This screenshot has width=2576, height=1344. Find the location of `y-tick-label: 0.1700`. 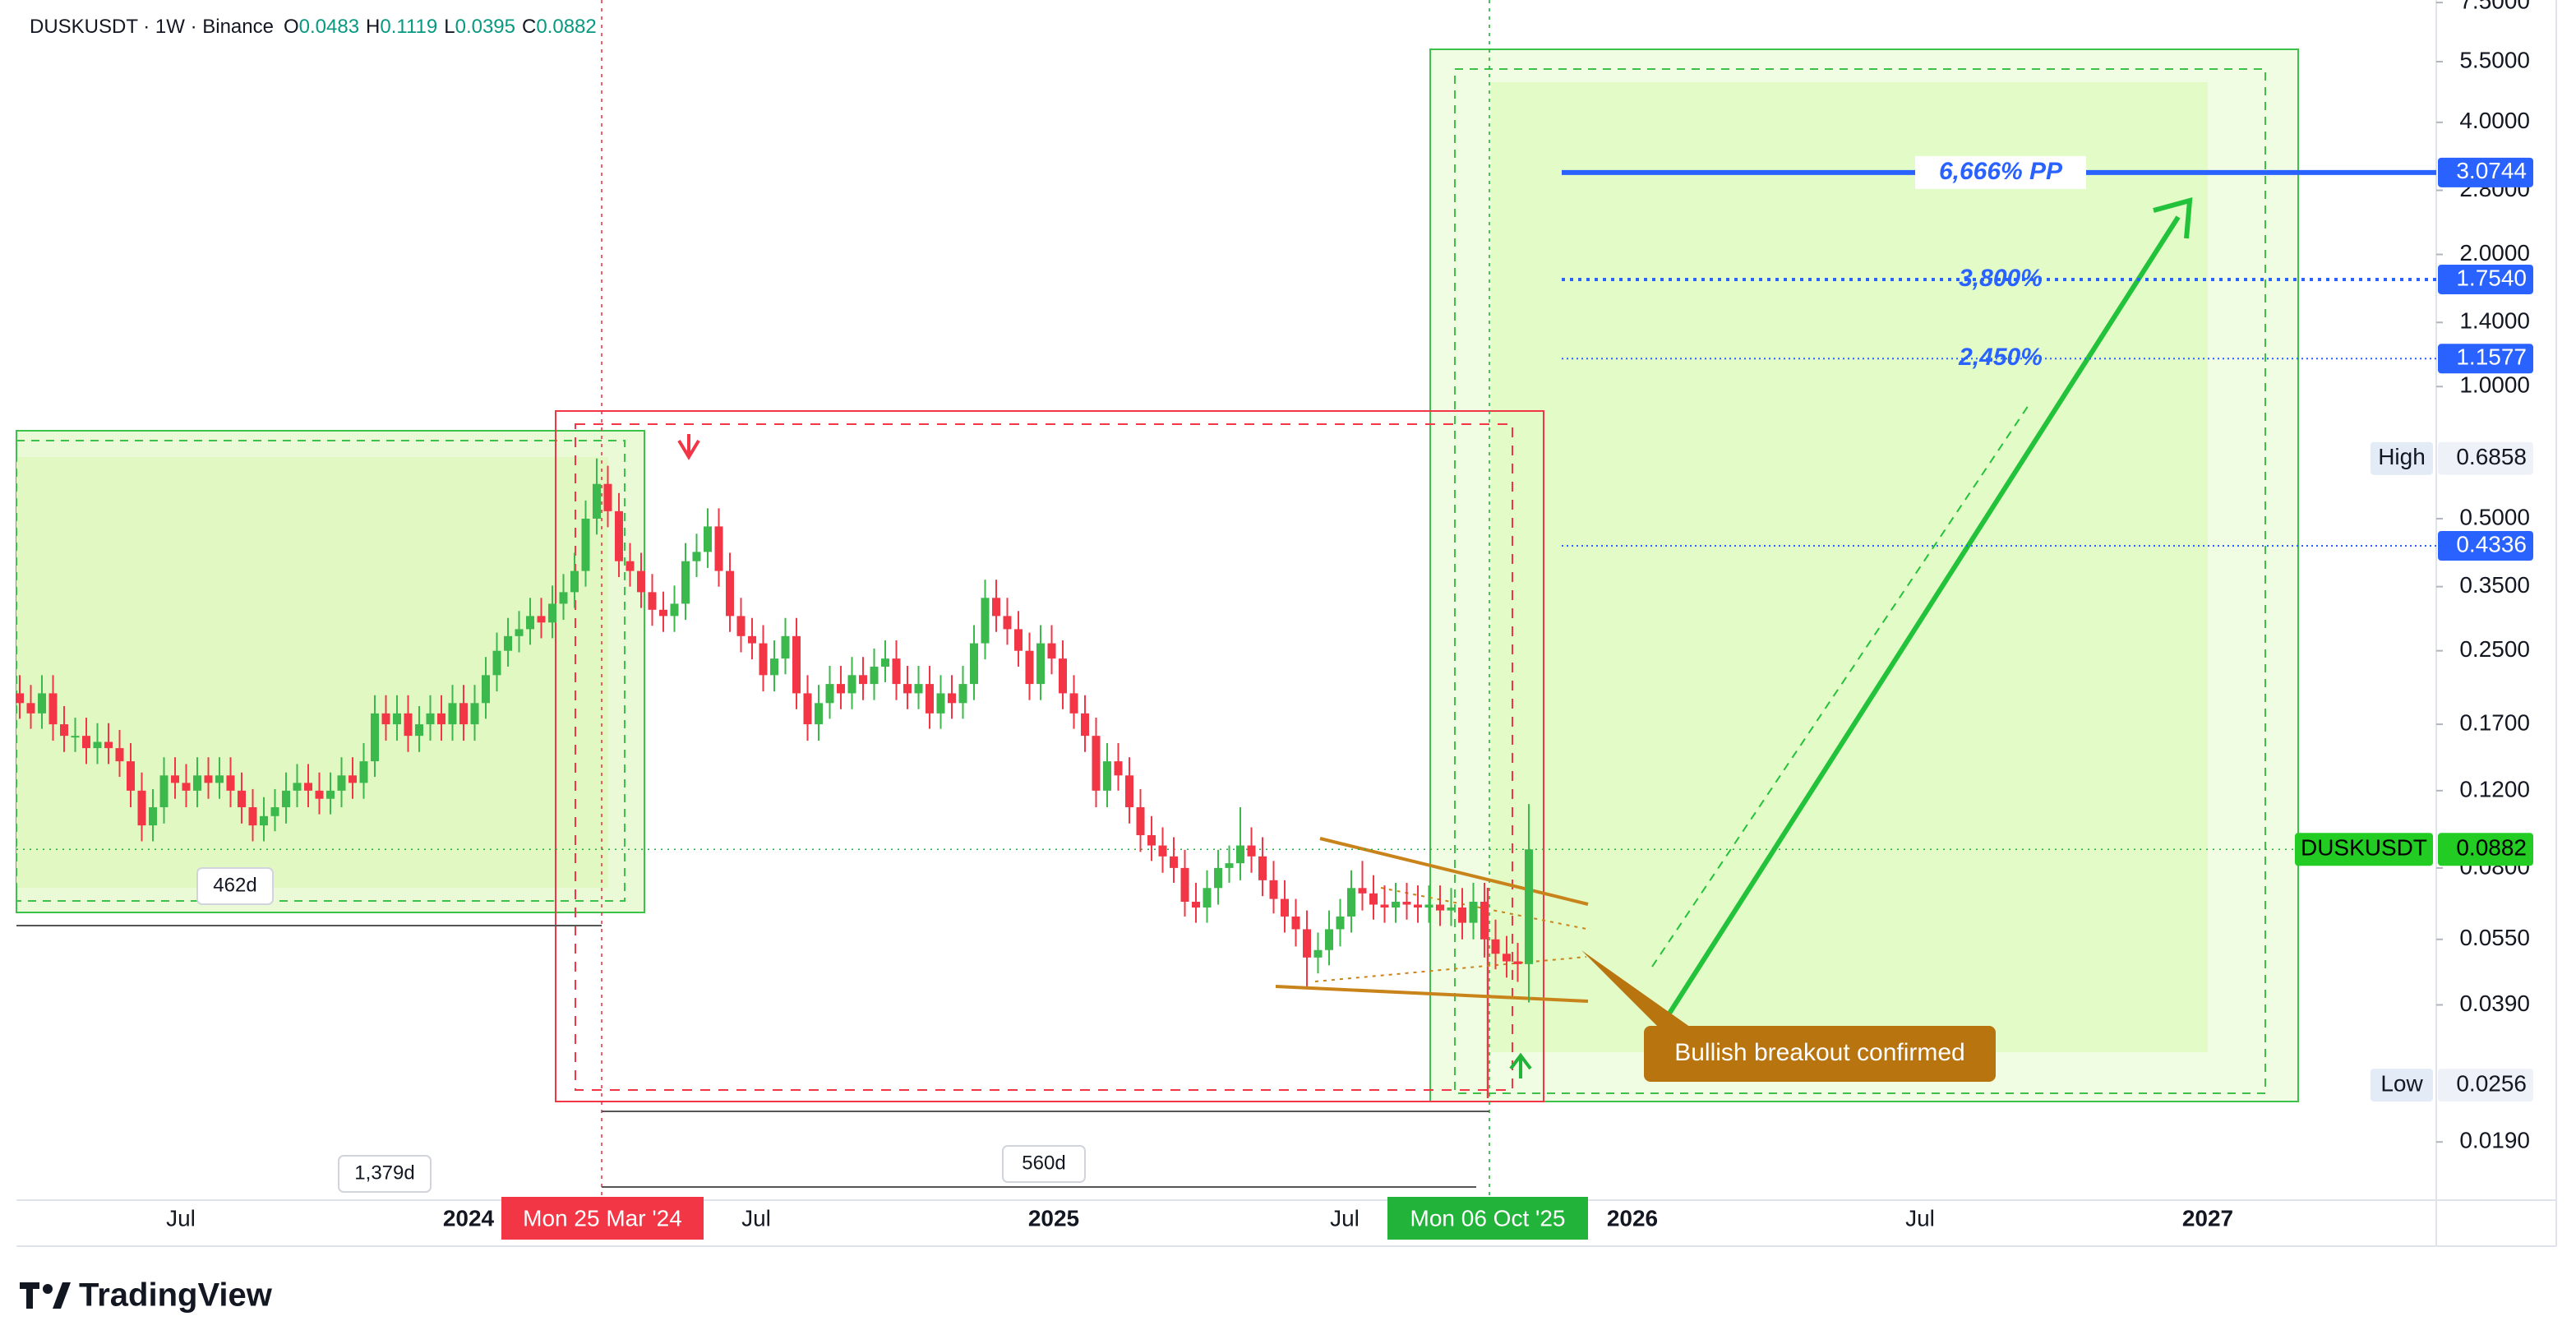

y-tick-label: 0.1700 is located at coordinates (2494, 722).